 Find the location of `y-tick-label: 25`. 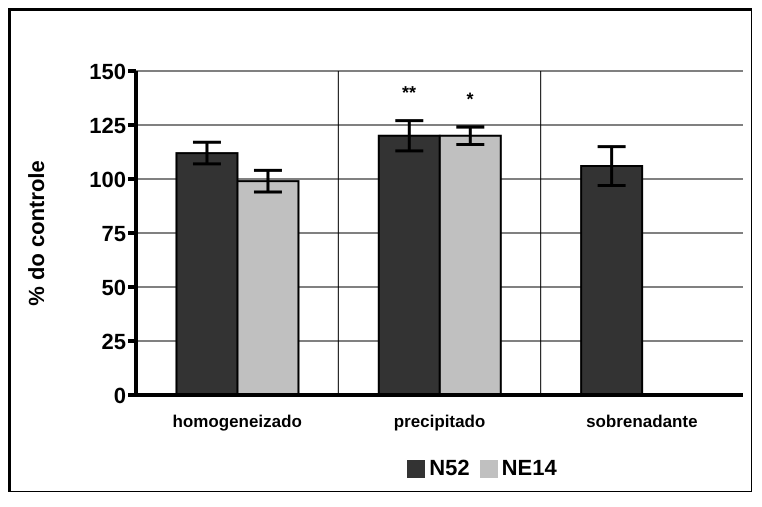

y-tick-label: 25 is located at coordinates (114, 341).